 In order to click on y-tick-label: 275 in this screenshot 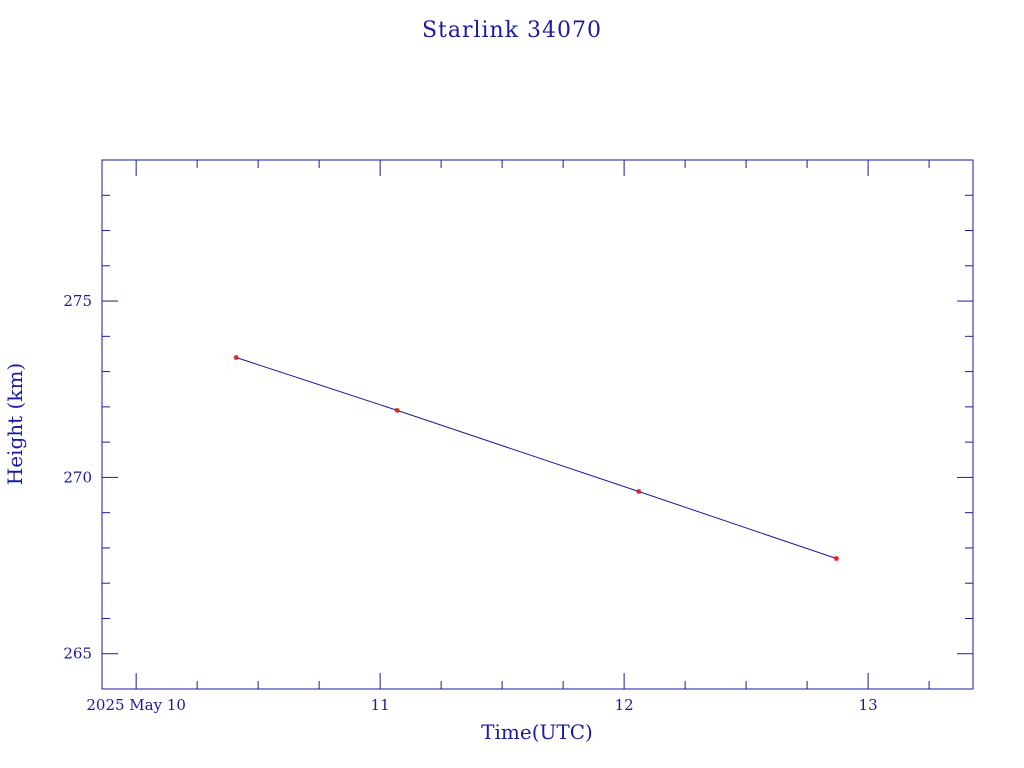, I will do `click(77, 301)`.